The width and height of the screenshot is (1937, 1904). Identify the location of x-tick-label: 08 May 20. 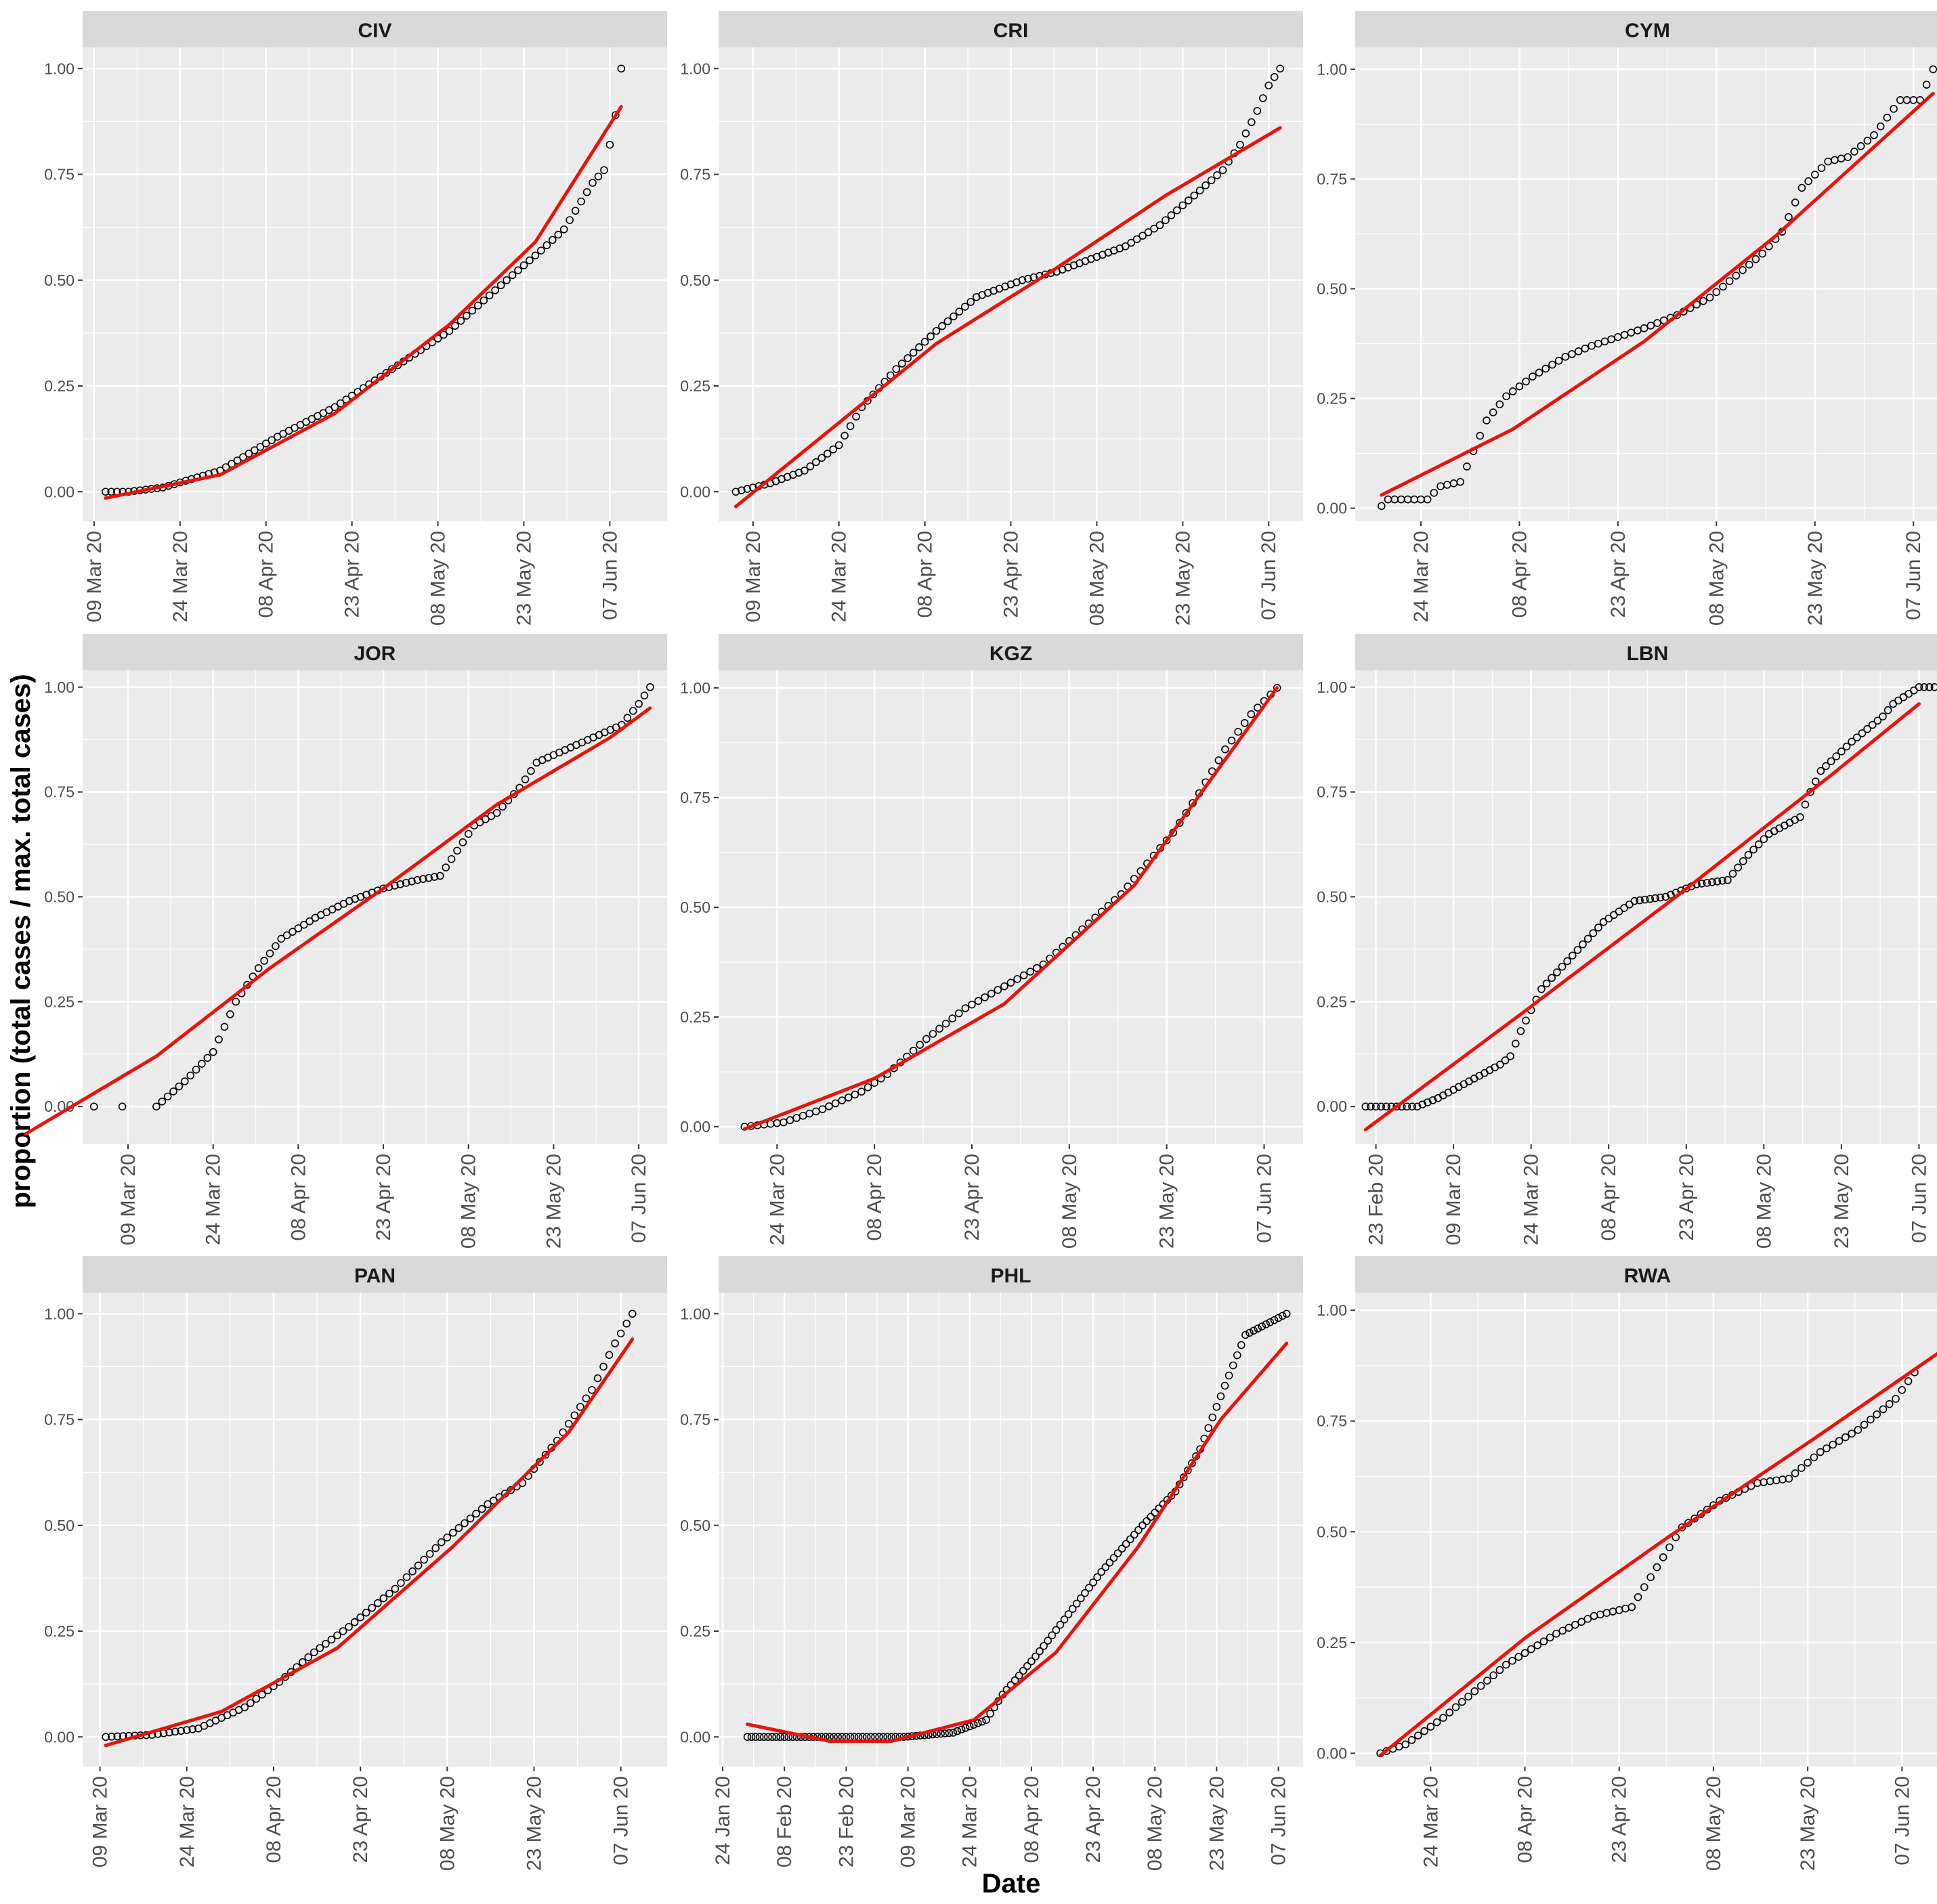
(438, 579).